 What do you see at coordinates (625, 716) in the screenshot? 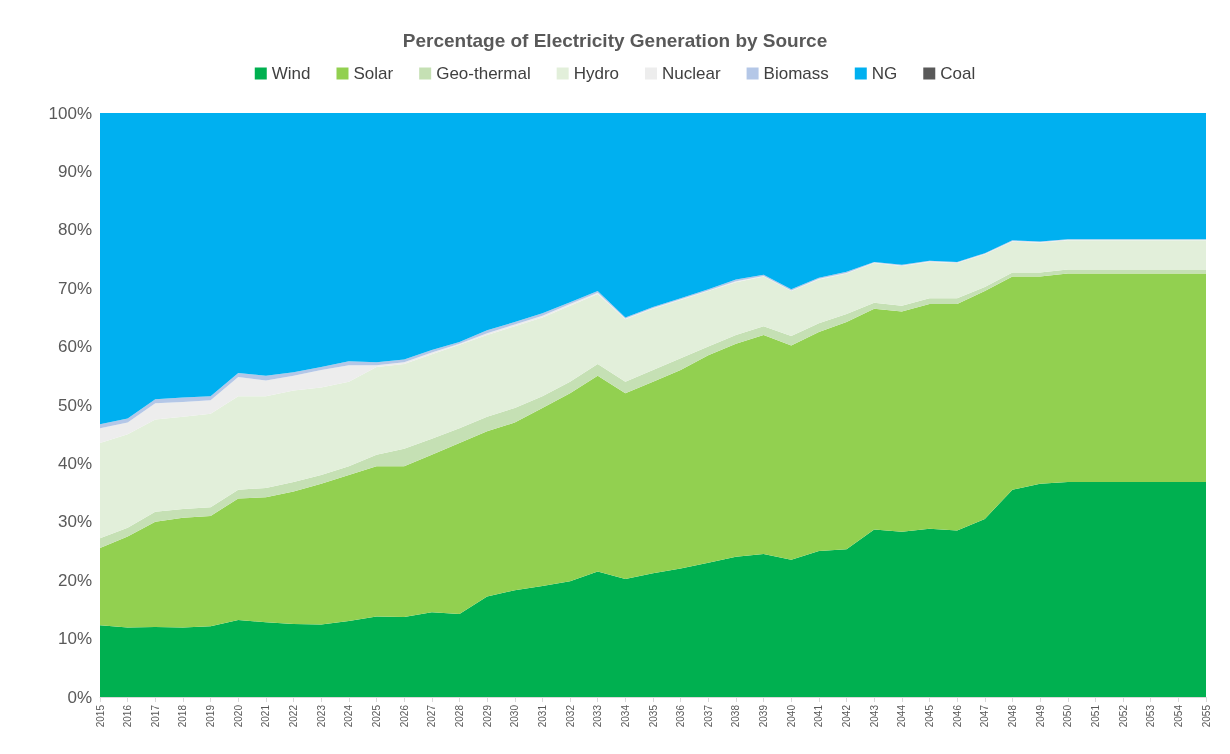
I see `x-tick-label: 2034` at bounding box center [625, 716].